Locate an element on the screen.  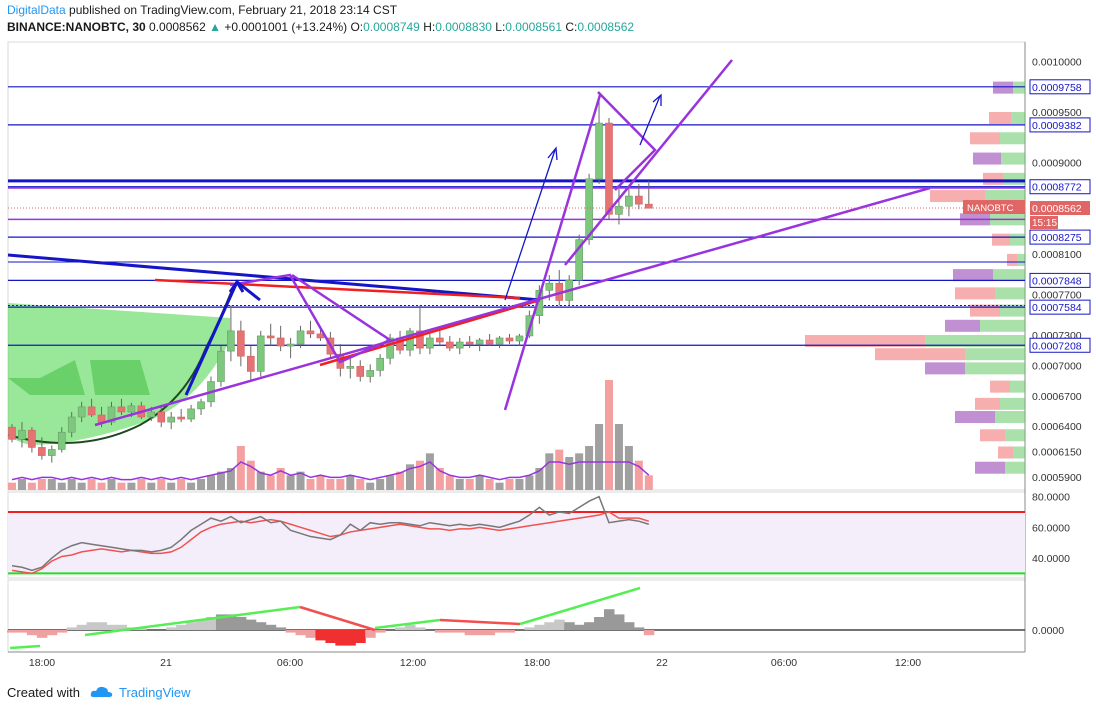
symbol-label: BINANCE:NANOBTC, 30 is located at coordinates (76, 27).